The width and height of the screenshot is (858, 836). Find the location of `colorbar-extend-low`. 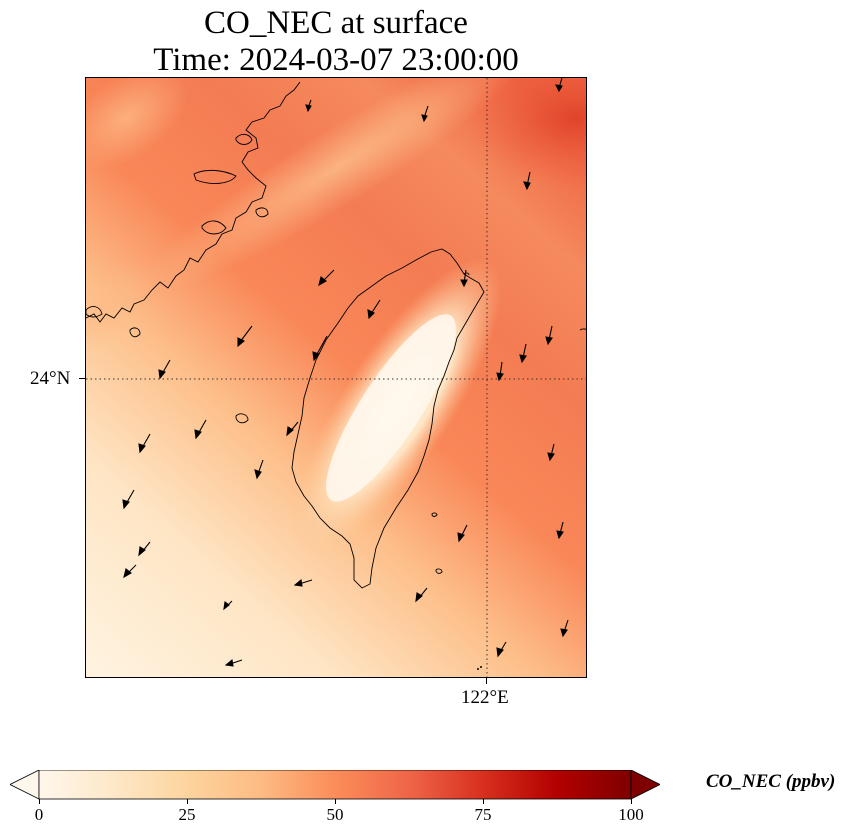

colorbar-extend-low is located at coordinates (25, 785).